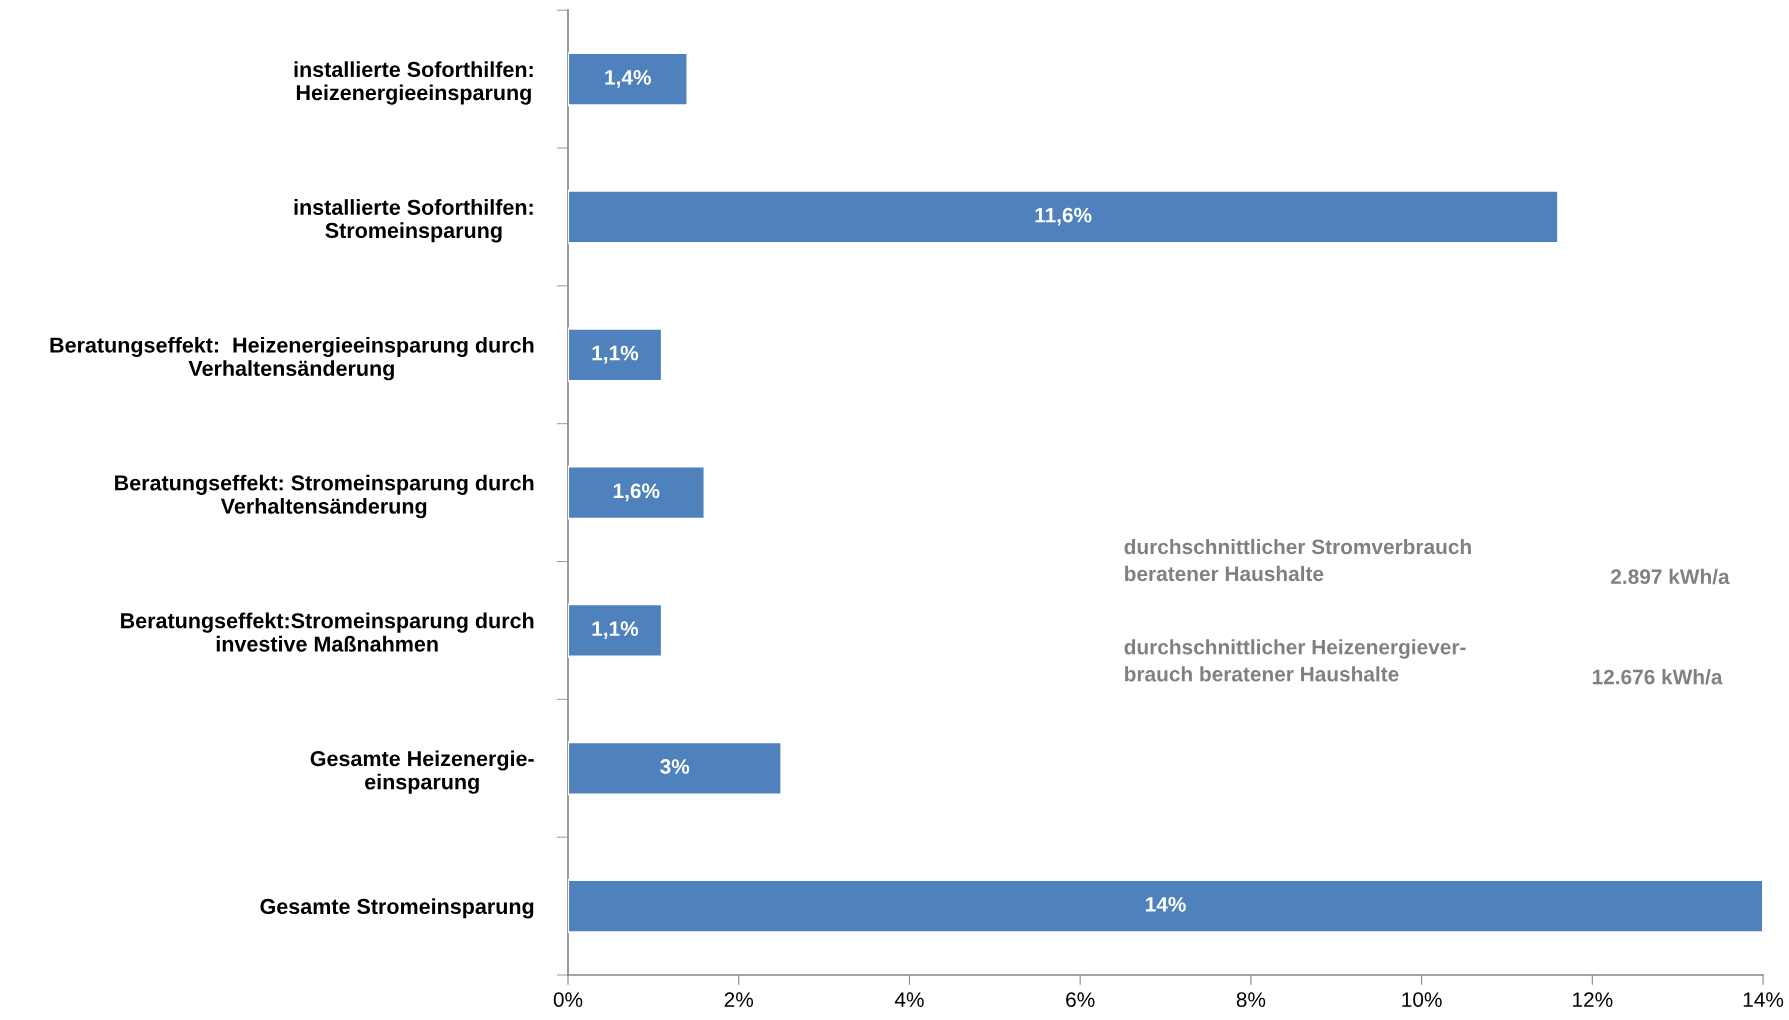 The height and width of the screenshot is (1020, 1789). What do you see at coordinates (1593, 999) in the screenshot?
I see `x-tick-label: 12%` at bounding box center [1593, 999].